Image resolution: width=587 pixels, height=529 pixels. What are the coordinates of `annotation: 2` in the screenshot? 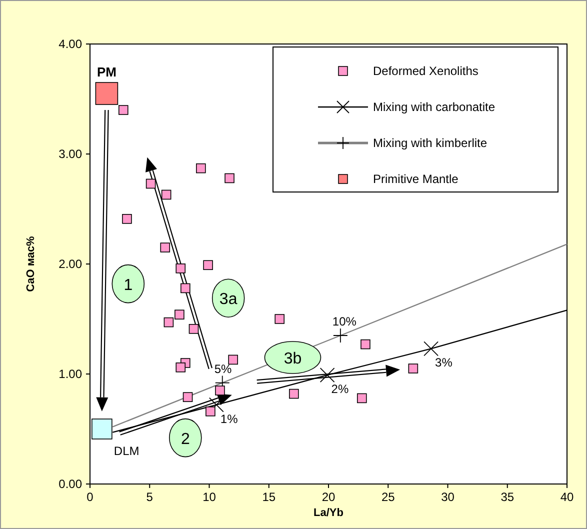 It's located at (185, 439).